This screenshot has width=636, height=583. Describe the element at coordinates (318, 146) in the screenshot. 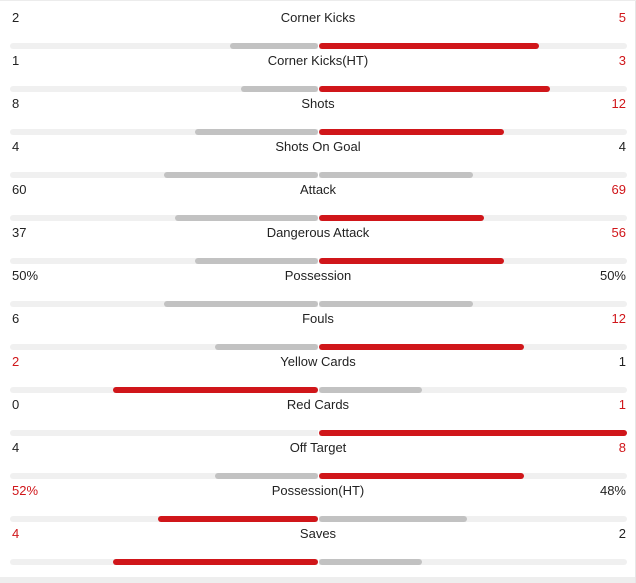

I see `stat-name: Shots On Goal` at that location.